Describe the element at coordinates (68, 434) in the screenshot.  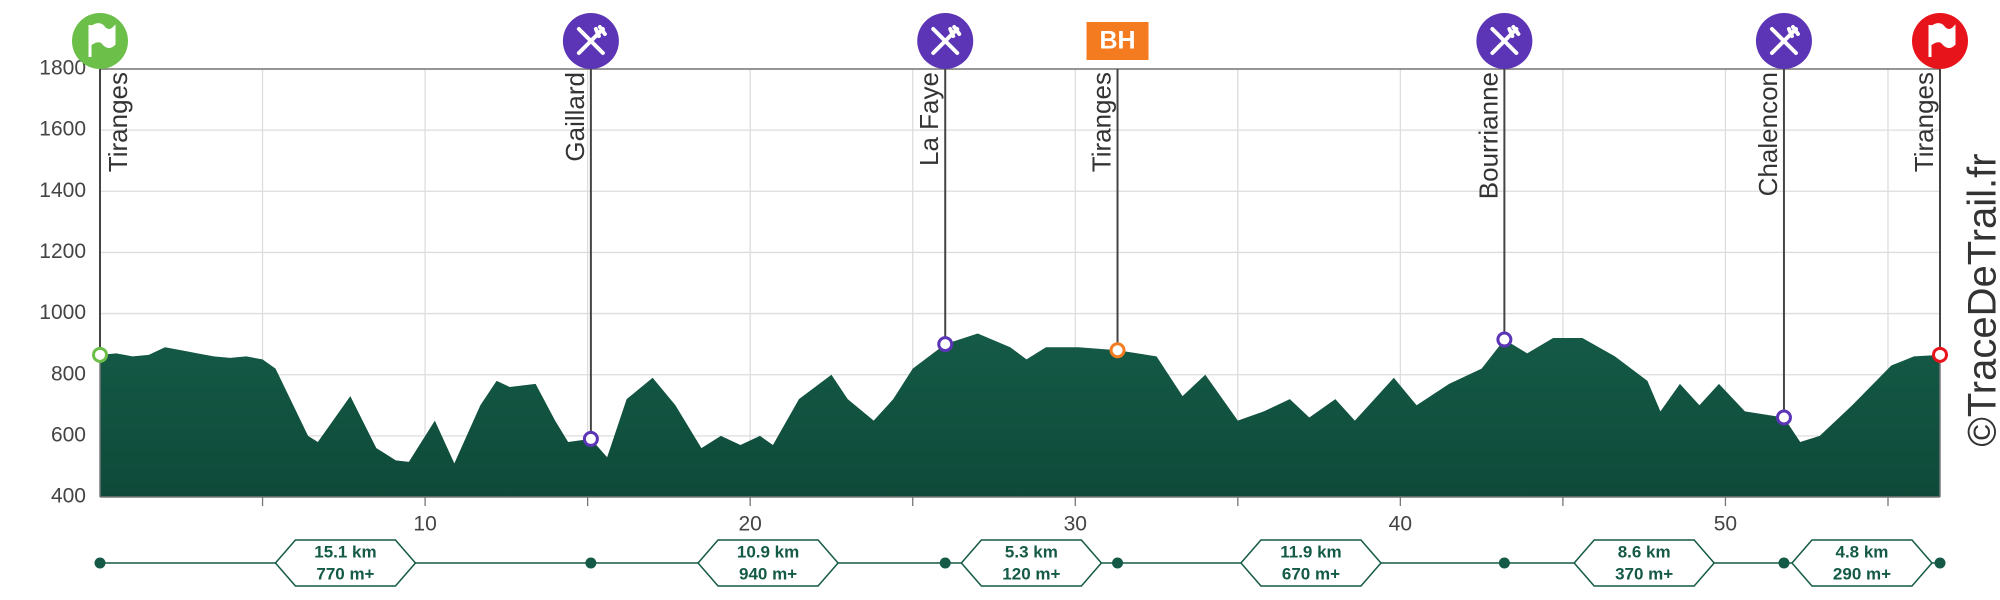
I see `y-tick-label: 600` at that location.